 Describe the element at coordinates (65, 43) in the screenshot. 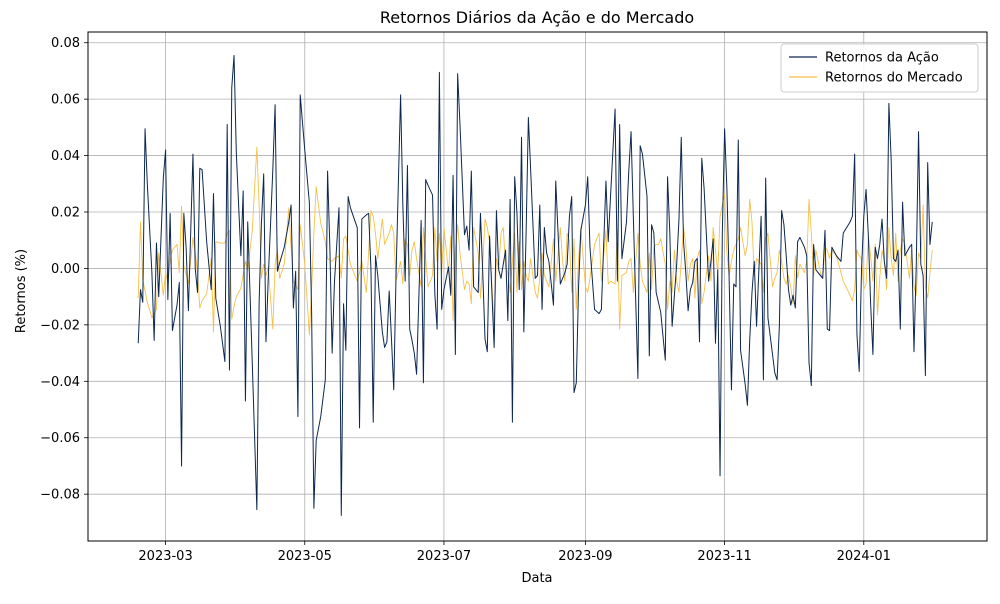

I see `y-tick-label: 0.08` at that location.